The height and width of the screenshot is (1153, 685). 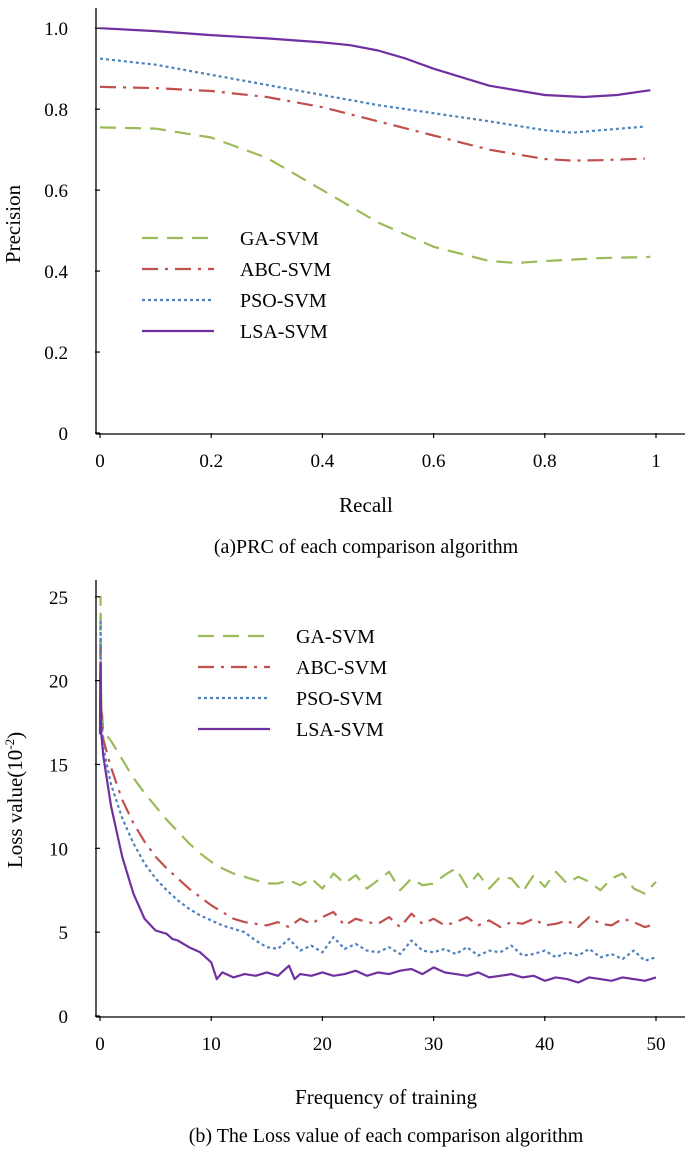 What do you see at coordinates (656, 1044) in the screenshot?
I see `b-x-tick-label: 50` at bounding box center [656, 1044].